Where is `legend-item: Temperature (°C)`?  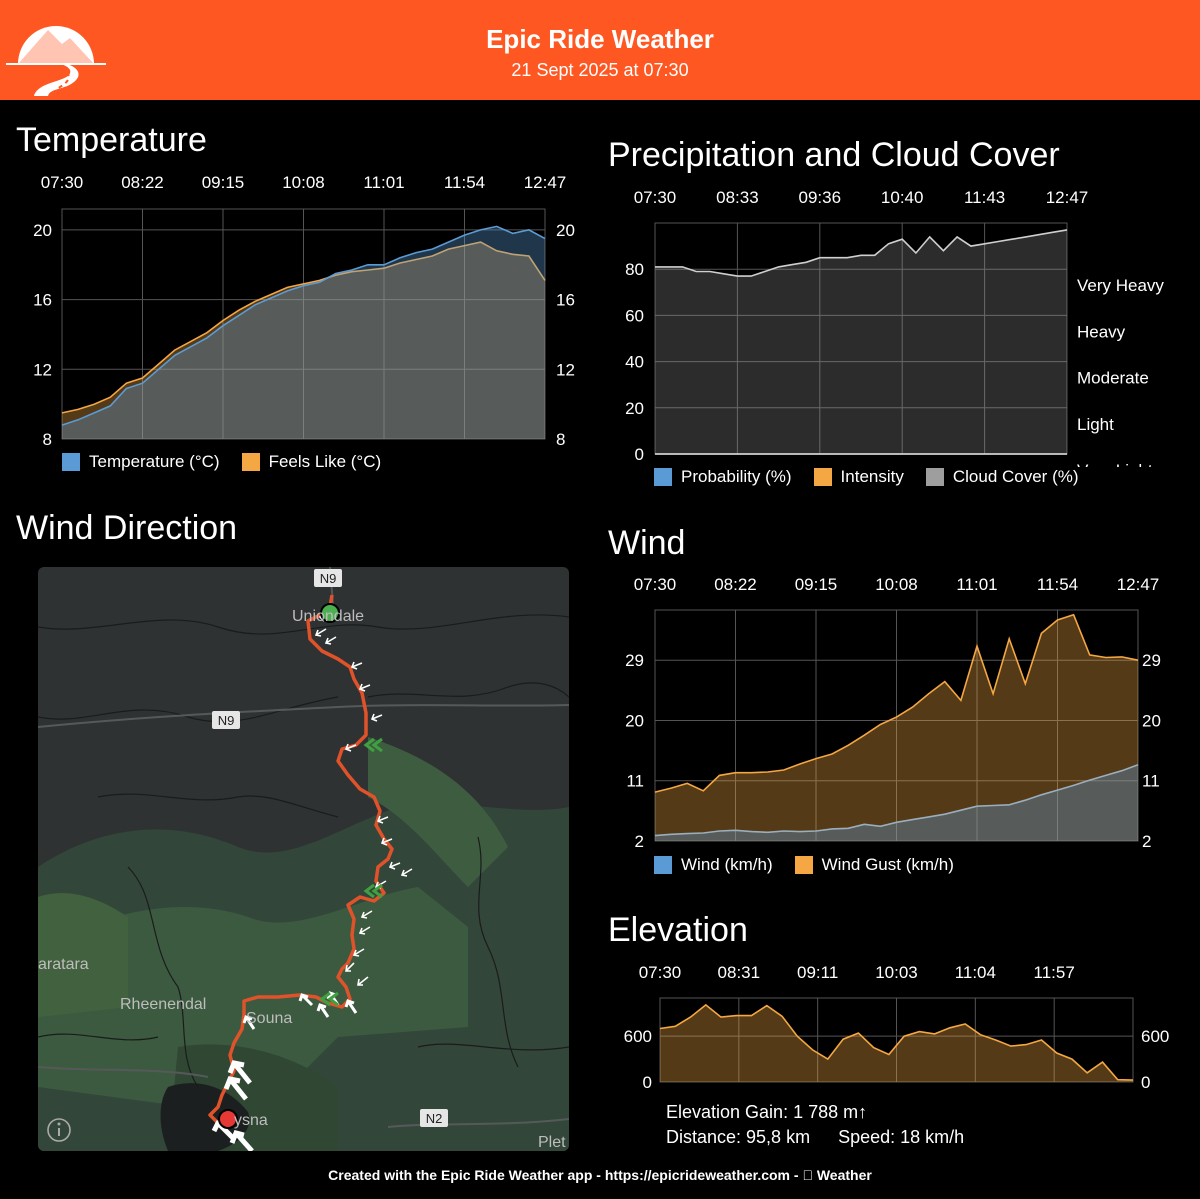
legend-item: Temperature (°C) is located at coordinates (141, 462).